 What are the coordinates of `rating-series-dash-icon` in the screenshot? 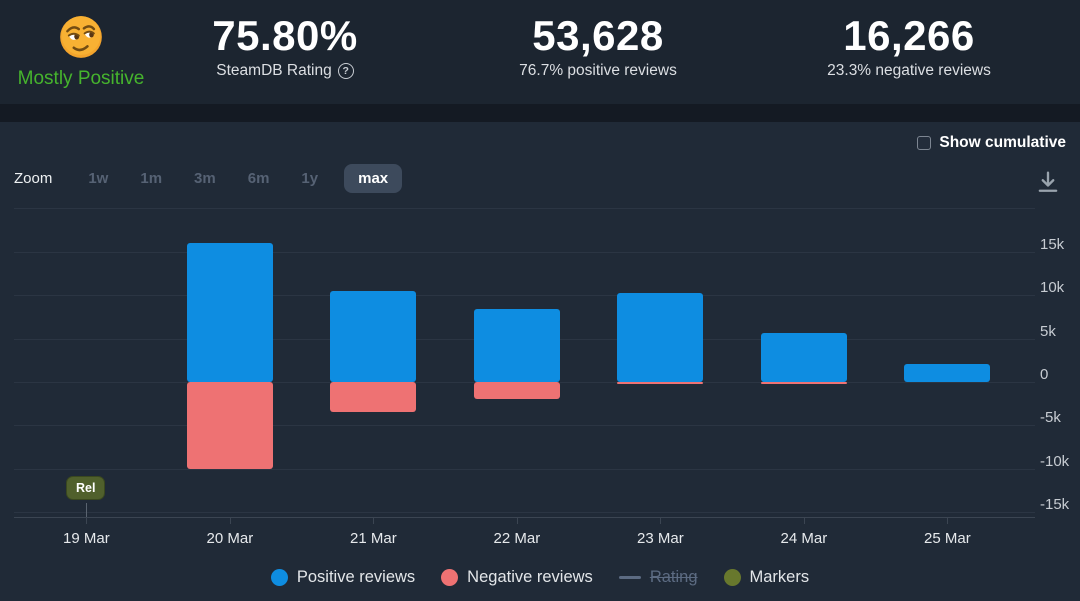 It's located at (629, 577).